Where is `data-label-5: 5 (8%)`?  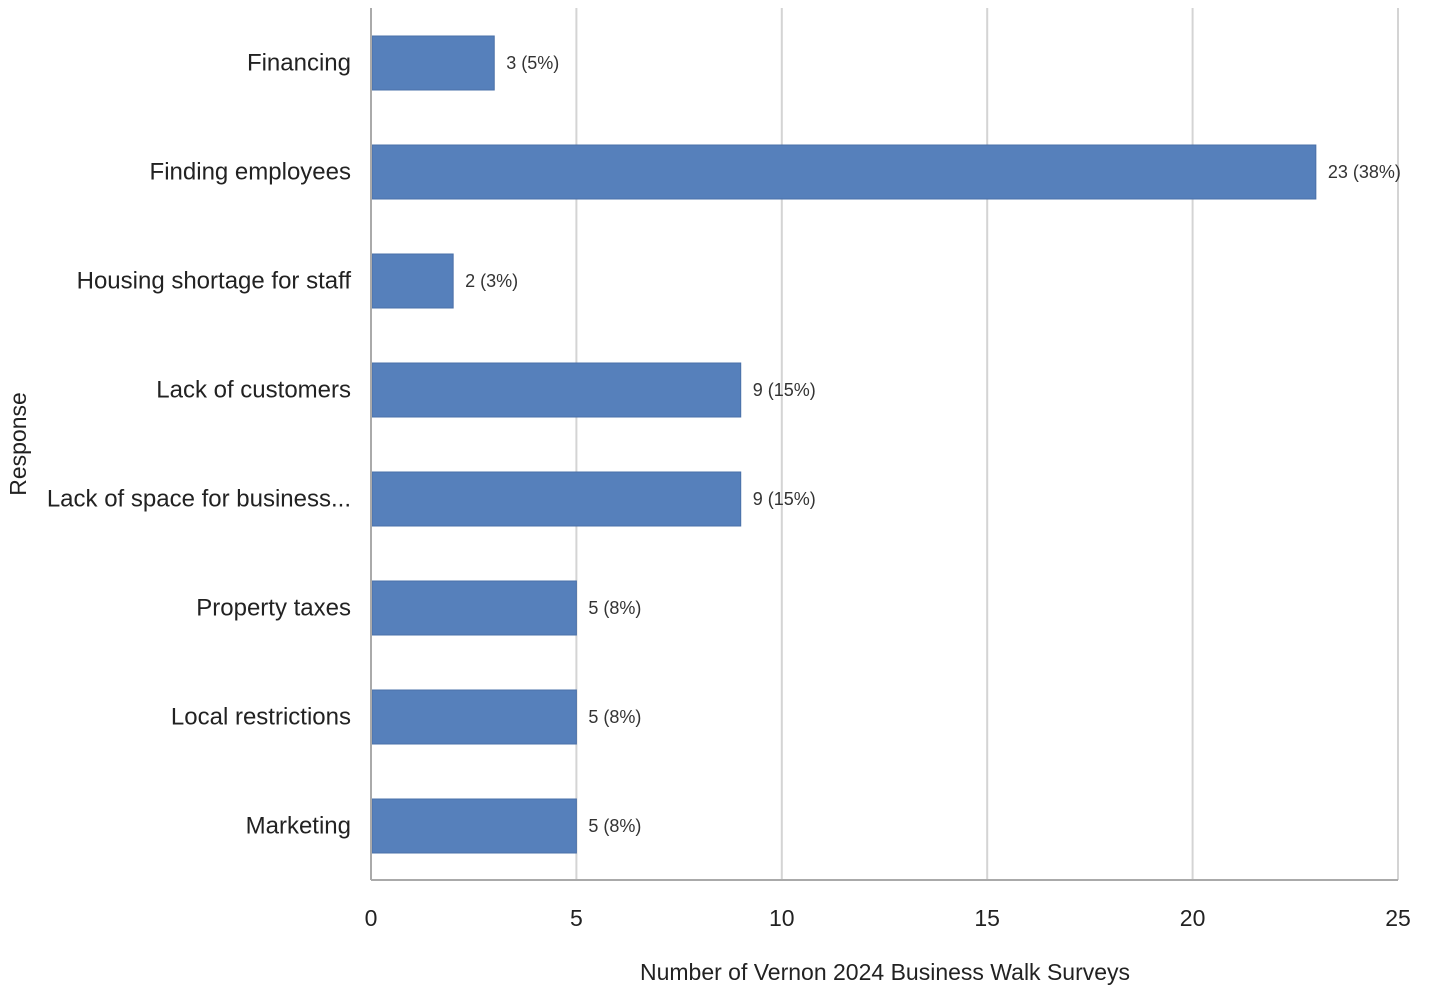
data-label-5: 5 (8%) is located at coordinates (614, 608).